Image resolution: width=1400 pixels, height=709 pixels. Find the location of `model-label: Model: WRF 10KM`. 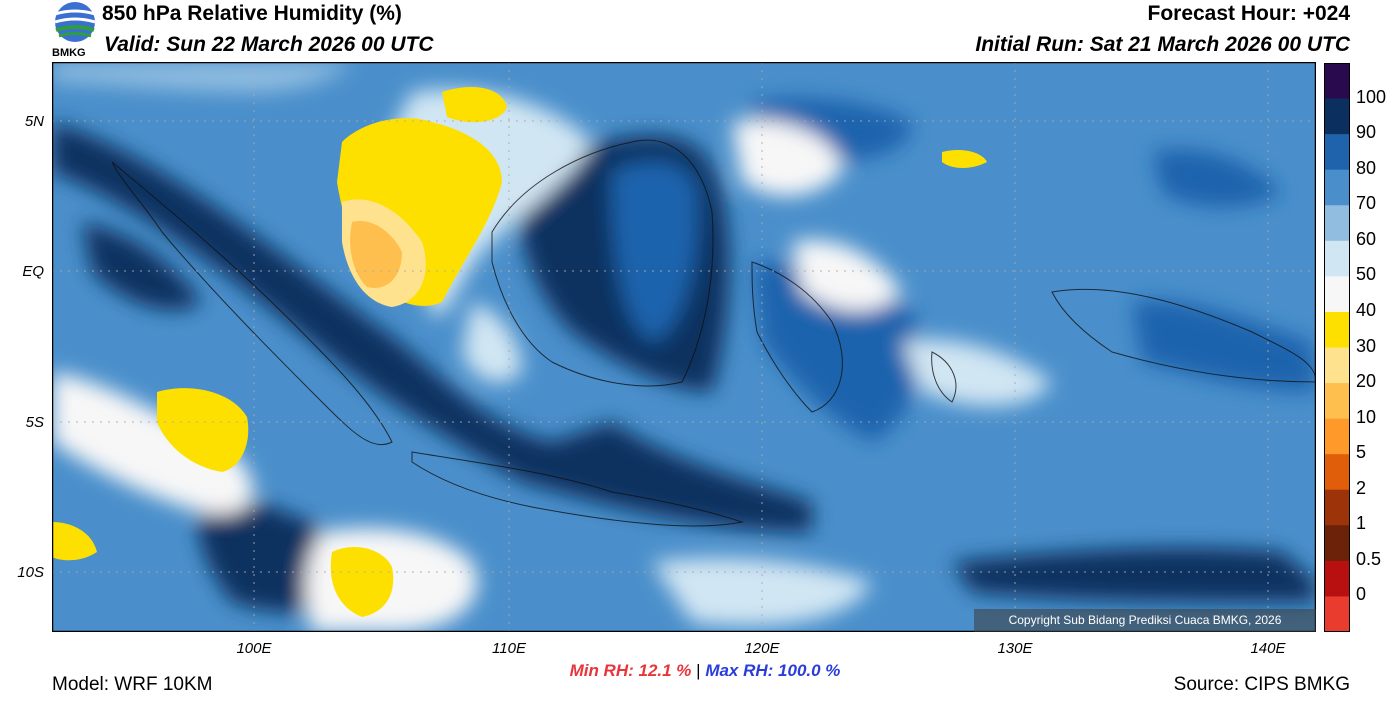

model-label: Model: WRF 10KM is located at coordinates (132, 684).